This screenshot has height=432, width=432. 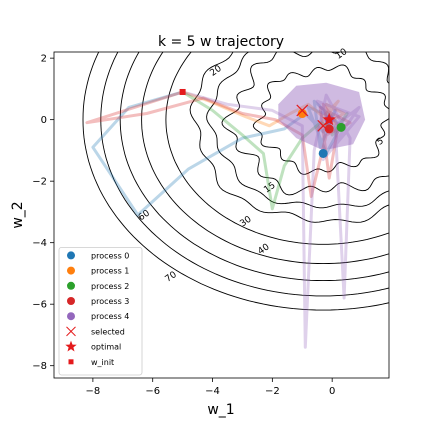 I want to click on legend-marker-x, so click(x=71, y=331).